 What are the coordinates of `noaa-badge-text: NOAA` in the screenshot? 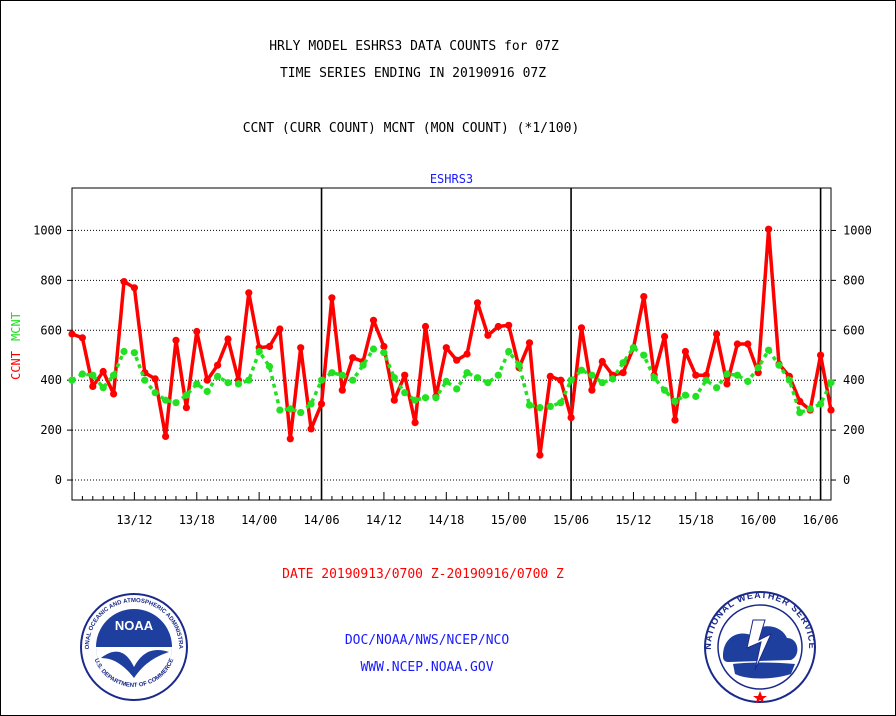 It's located at (134, 625).